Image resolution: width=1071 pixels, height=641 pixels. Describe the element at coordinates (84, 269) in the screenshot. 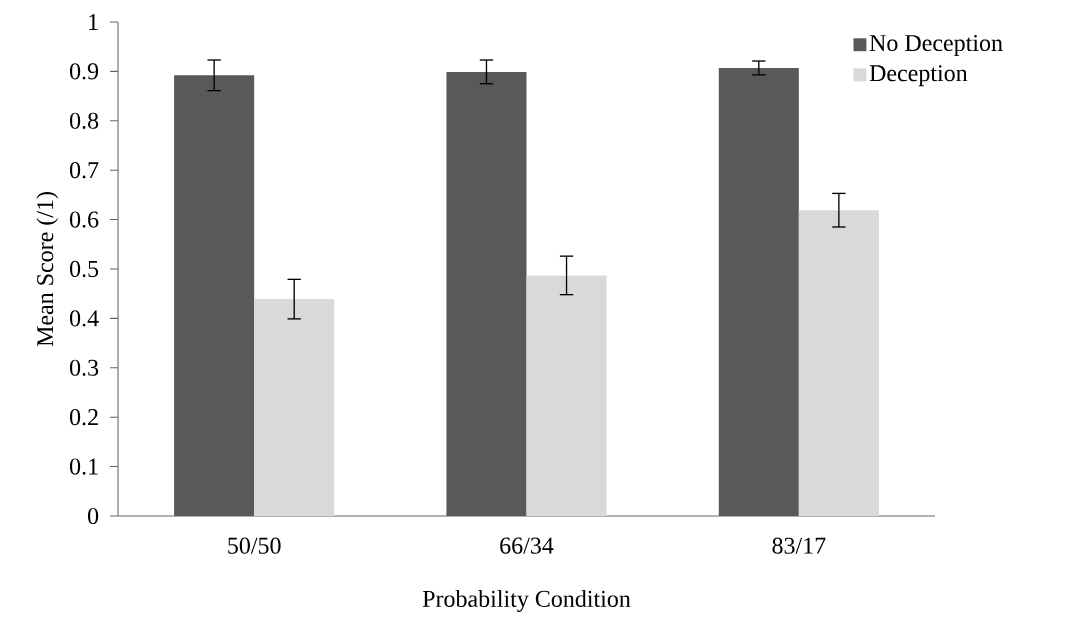

I see `y-tick-label: 0.5` at that location.